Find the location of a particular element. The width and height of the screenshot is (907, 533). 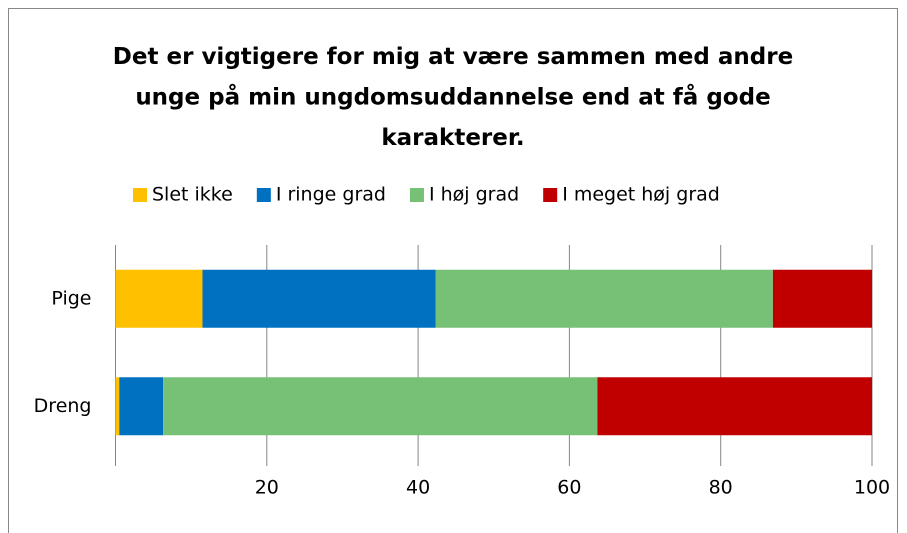

x-tick-label: 80 is located at coordinates (721, 488).